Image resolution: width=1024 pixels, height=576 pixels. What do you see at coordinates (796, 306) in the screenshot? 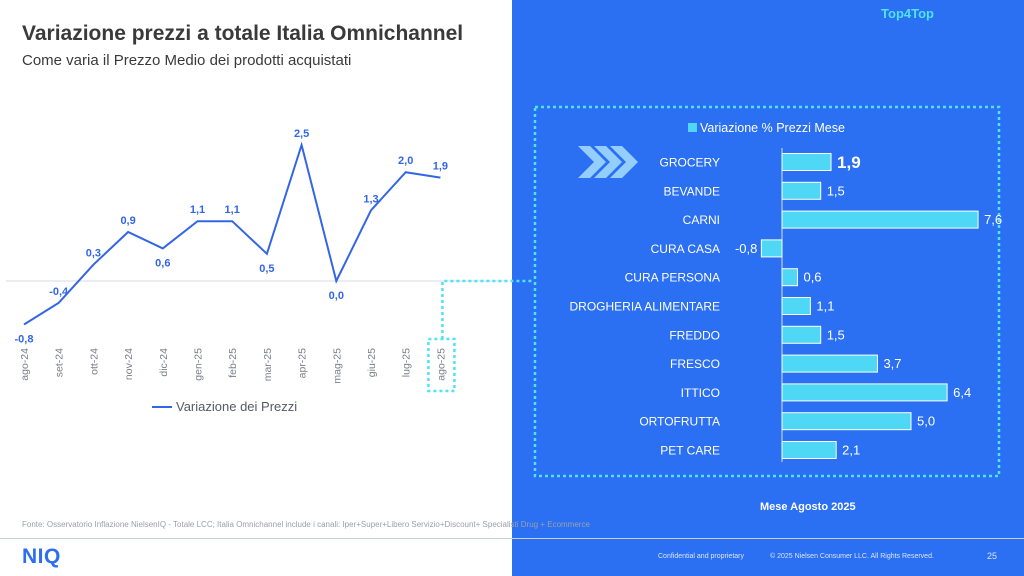
I see `bar-drogheria-alimentare` at bounding box center [796, 306].